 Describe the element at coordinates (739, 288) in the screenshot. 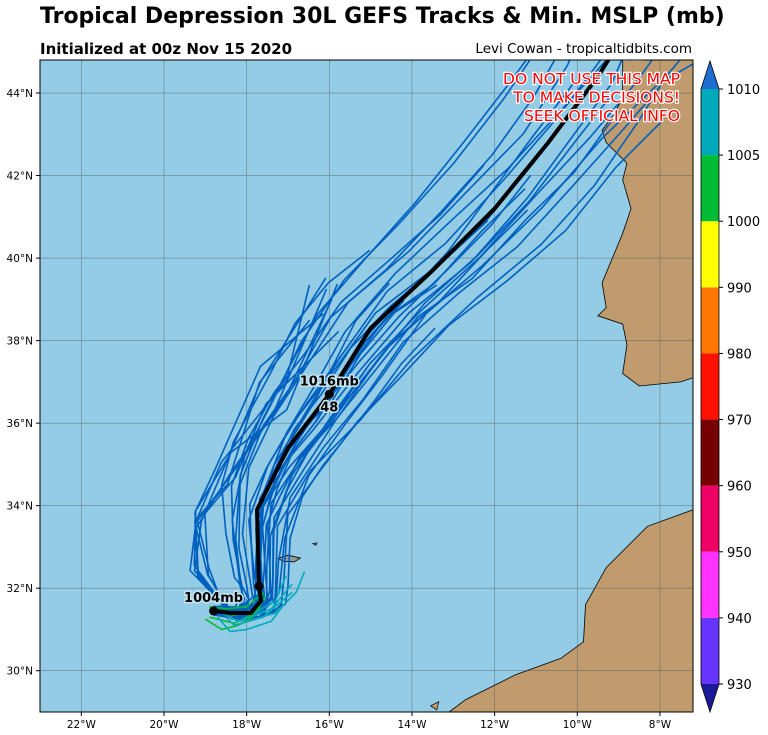

I see `colorbar-tick-label: 990` at that location.